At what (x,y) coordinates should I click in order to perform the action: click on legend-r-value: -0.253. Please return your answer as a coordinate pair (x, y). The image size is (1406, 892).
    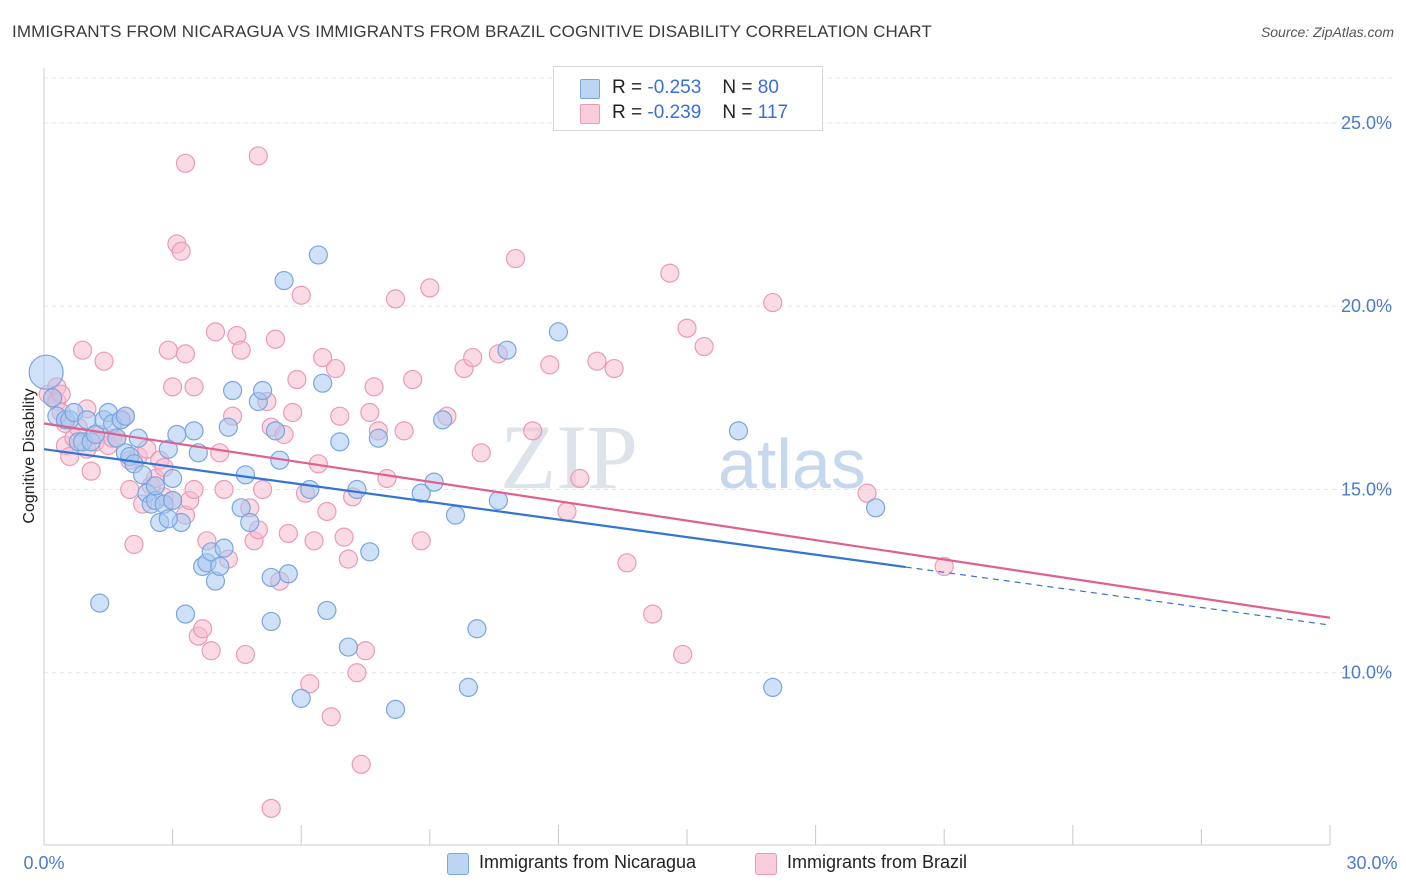
    Looking at the image, I should click on (674, 87).